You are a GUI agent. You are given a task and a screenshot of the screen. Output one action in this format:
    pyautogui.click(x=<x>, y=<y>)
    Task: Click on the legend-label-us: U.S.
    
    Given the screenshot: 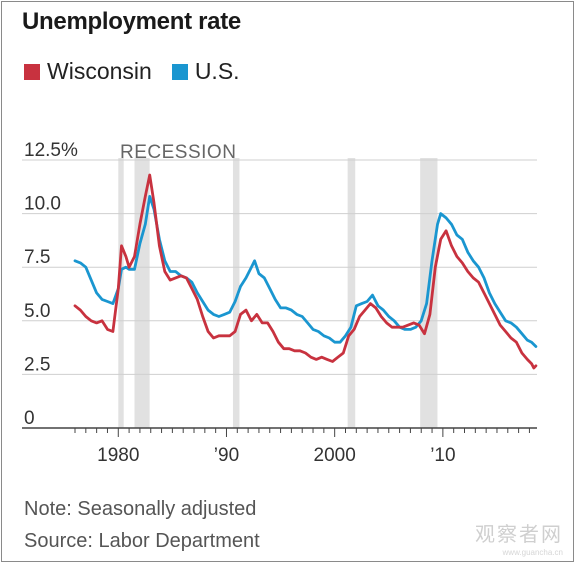 What is the action you would take?
    pyautogui.click(x=217, y=71)
    